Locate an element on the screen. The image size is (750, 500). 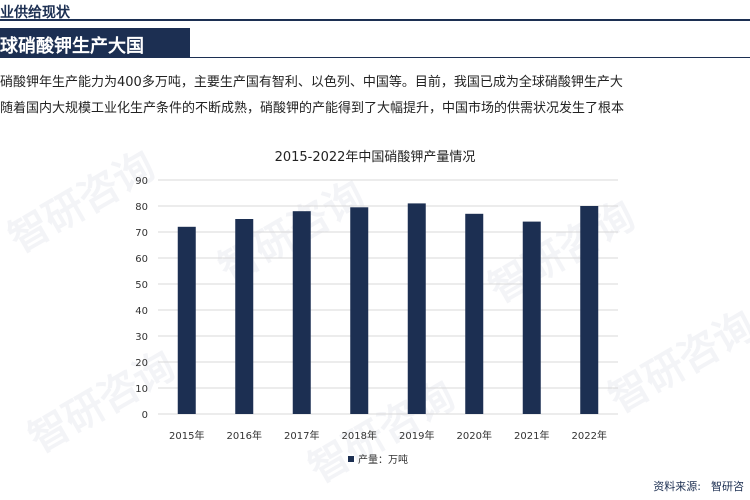
chart-title: 2015-2022年中国硝酸钾产量情况 is located at coordinates (375, 157).